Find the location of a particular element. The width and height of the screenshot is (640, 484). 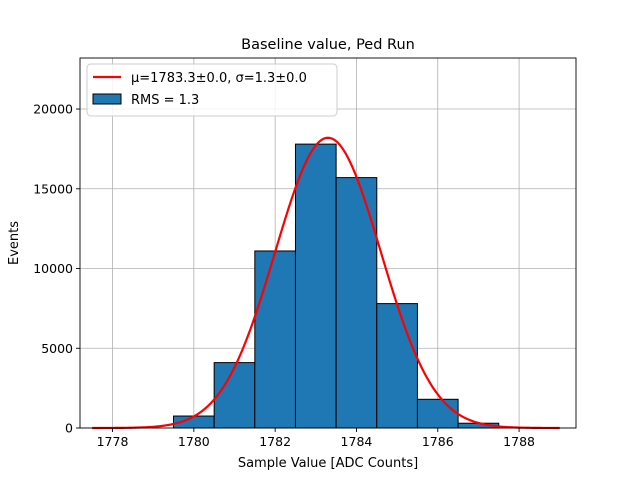

legend: μ=1783.3±0.0, σ=1.3±0.0 RMS = 1.3 is located at coordinates (212, 90).